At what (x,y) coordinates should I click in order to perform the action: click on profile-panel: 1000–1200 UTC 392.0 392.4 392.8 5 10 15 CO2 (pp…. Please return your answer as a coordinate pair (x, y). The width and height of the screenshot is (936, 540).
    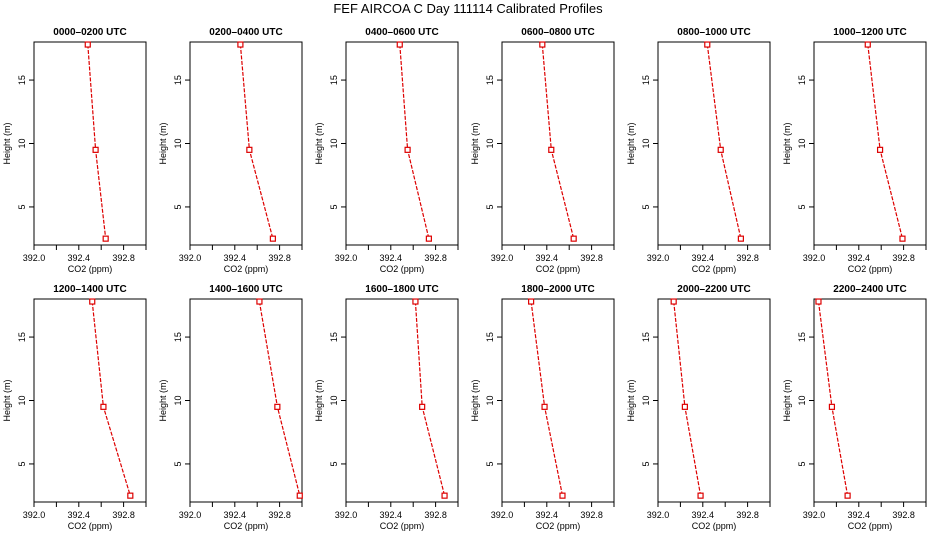
    Looking at the image, I should click on (854, 150).